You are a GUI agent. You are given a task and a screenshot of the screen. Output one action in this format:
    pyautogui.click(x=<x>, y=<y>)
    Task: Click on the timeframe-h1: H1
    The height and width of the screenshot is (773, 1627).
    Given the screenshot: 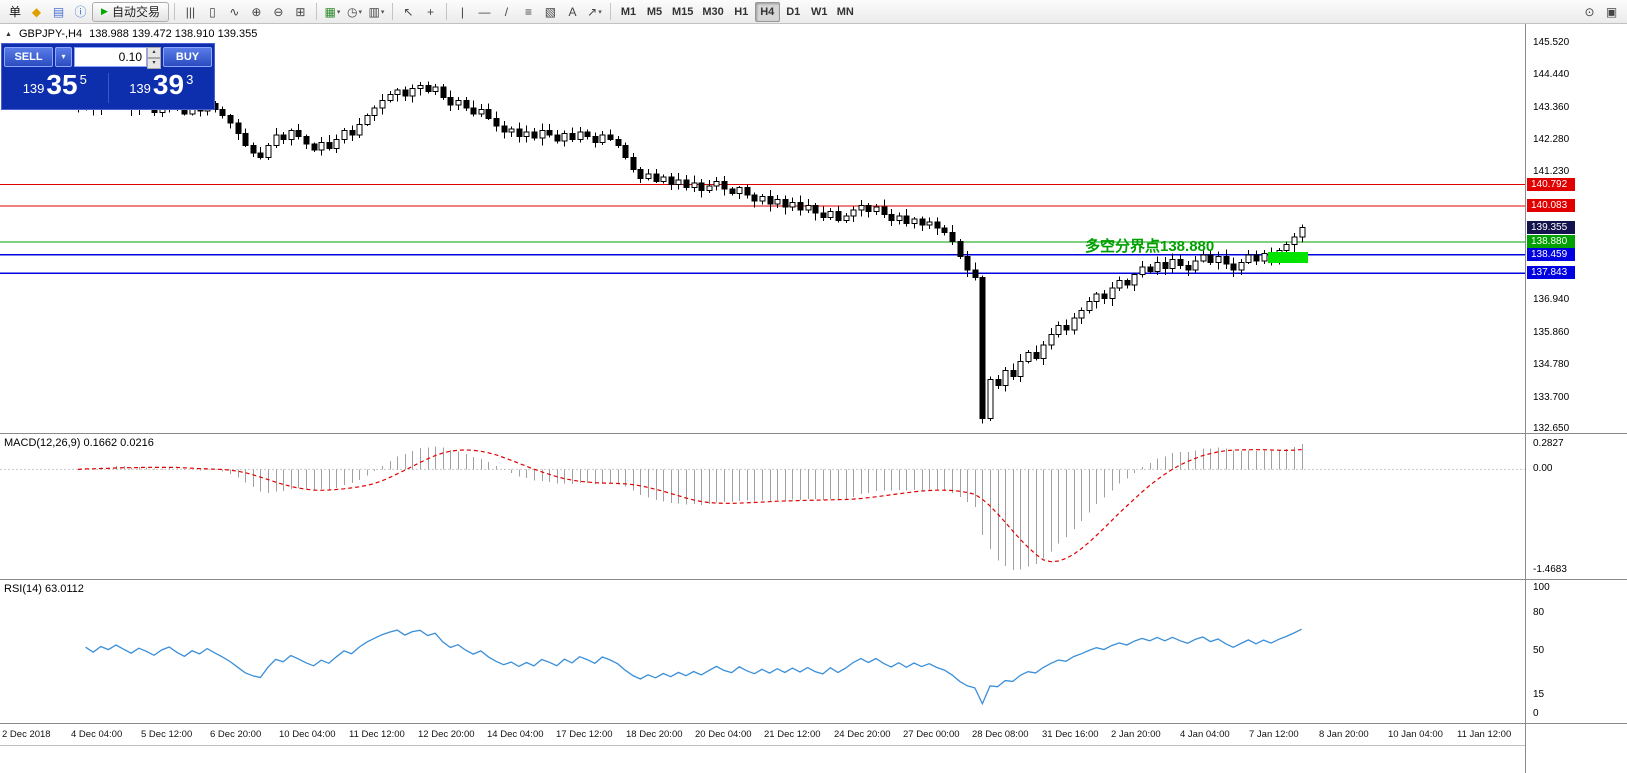 What is the action you would take?
    pyautogui.click(x=741, y=11)
    